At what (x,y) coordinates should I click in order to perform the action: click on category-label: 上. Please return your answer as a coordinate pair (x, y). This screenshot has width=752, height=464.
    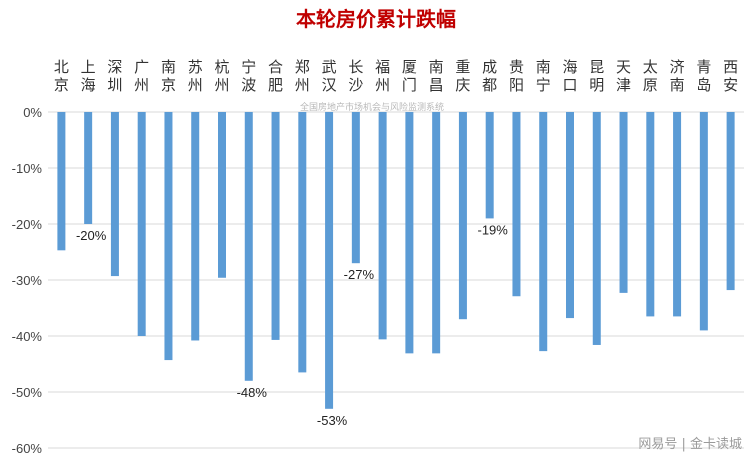
    Looking at the image, I should click on (88, 67).